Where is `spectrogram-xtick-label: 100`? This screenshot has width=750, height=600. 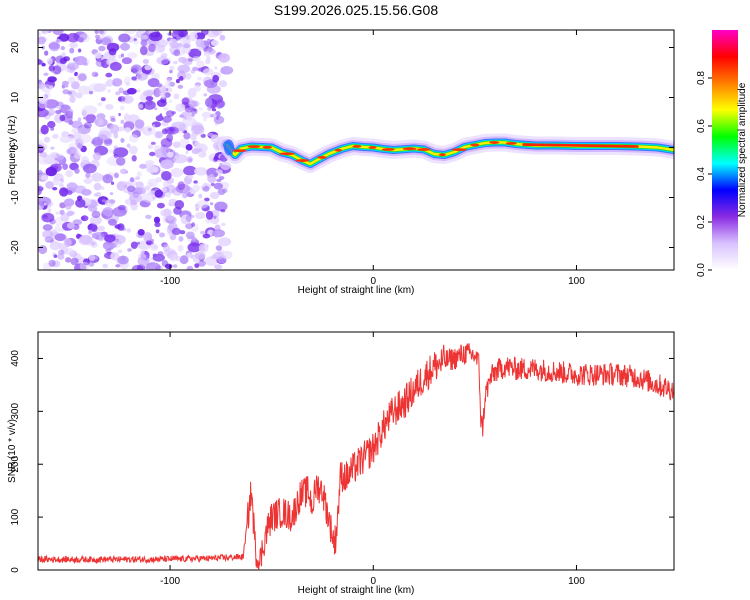 spectrogram-xtick-label: 100 is located at coordinates (576, 281).